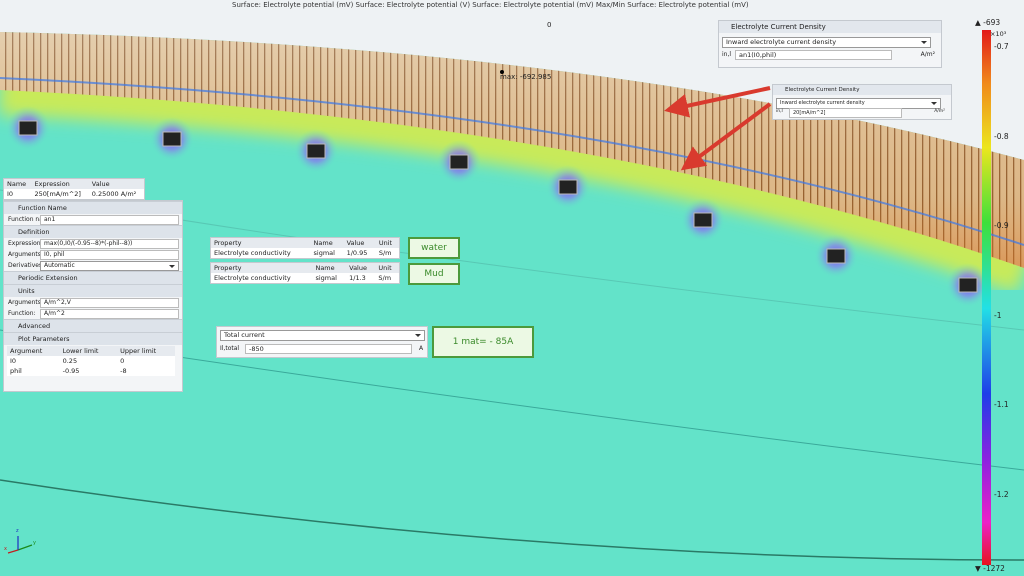  What do you see at coordinates (70, 361) in the screenshot?
I see `cell: 0.25` at bounding box center [70, 361].